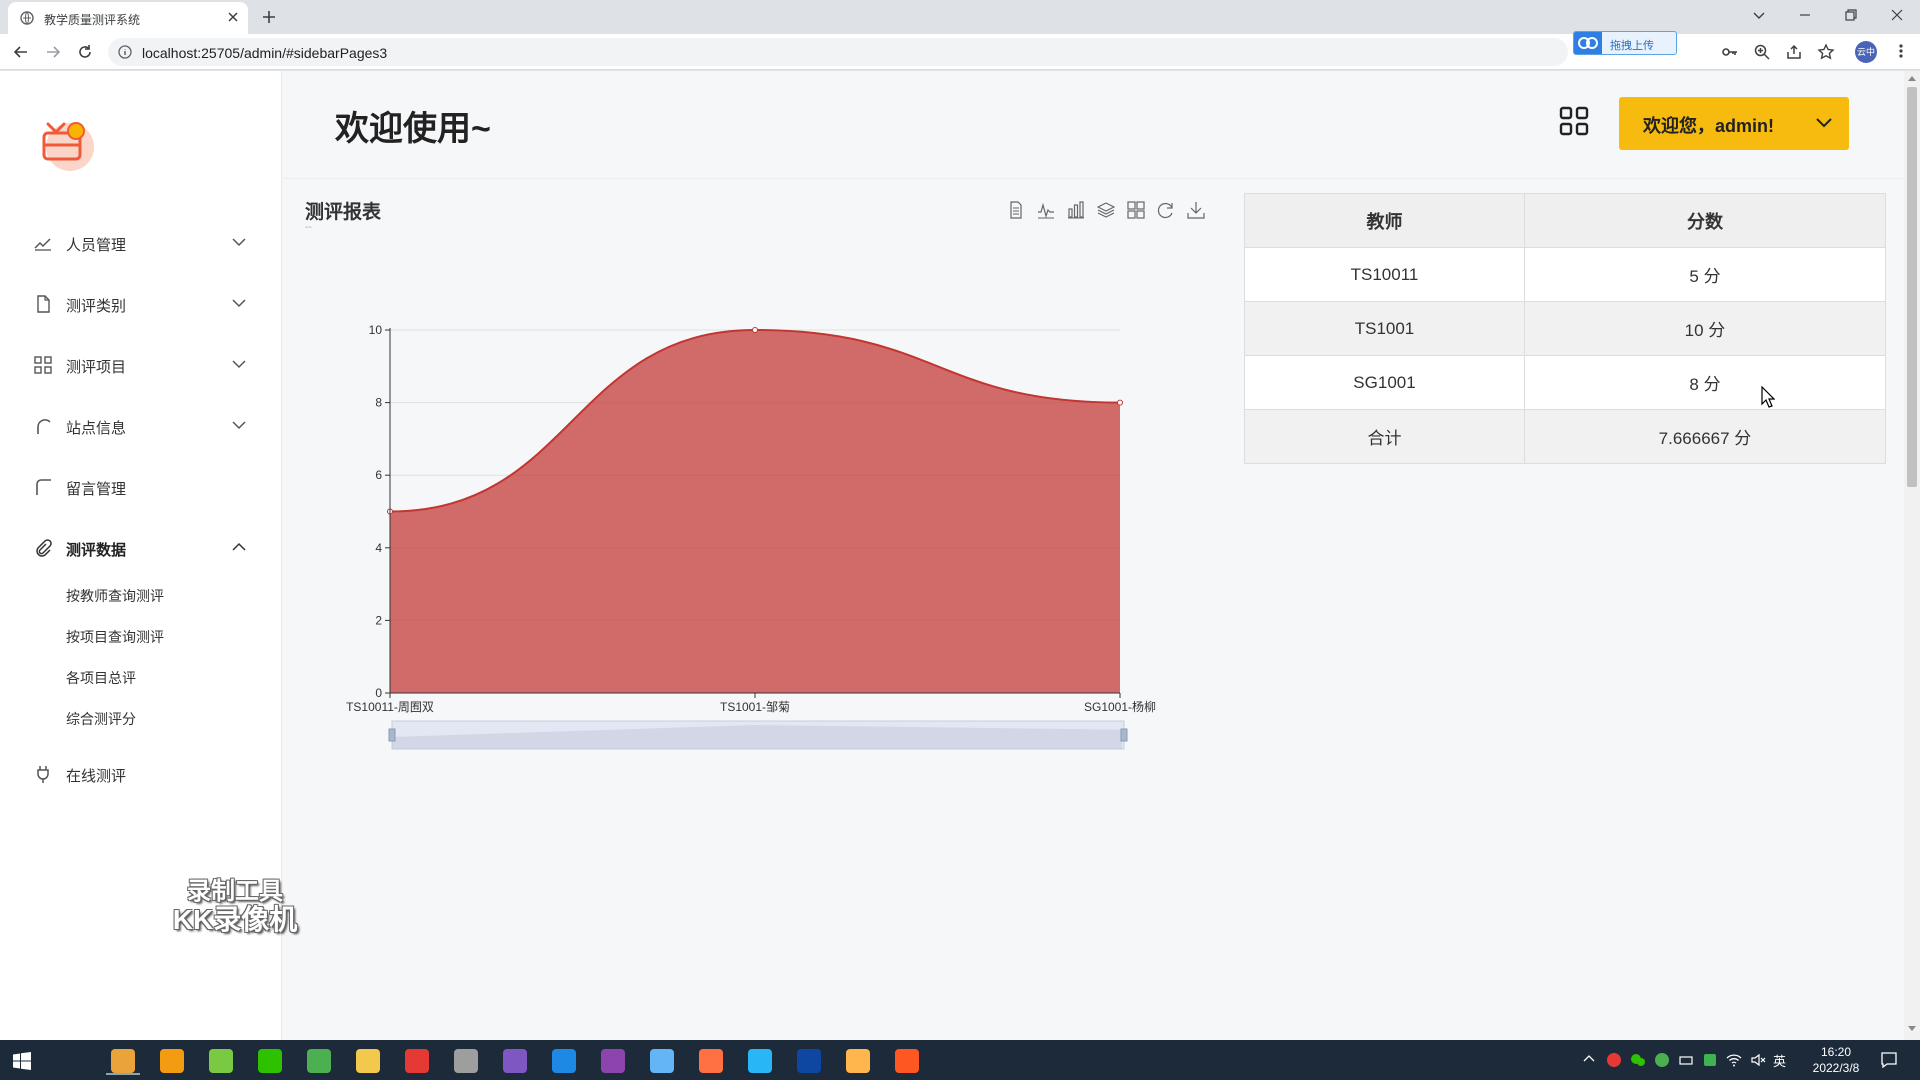  What do you see at coordinates (265, 53) in the screenshot?
I see `url-text: localhost:25705/admin/#sidebarPages3` at bounding box center [265, 53].